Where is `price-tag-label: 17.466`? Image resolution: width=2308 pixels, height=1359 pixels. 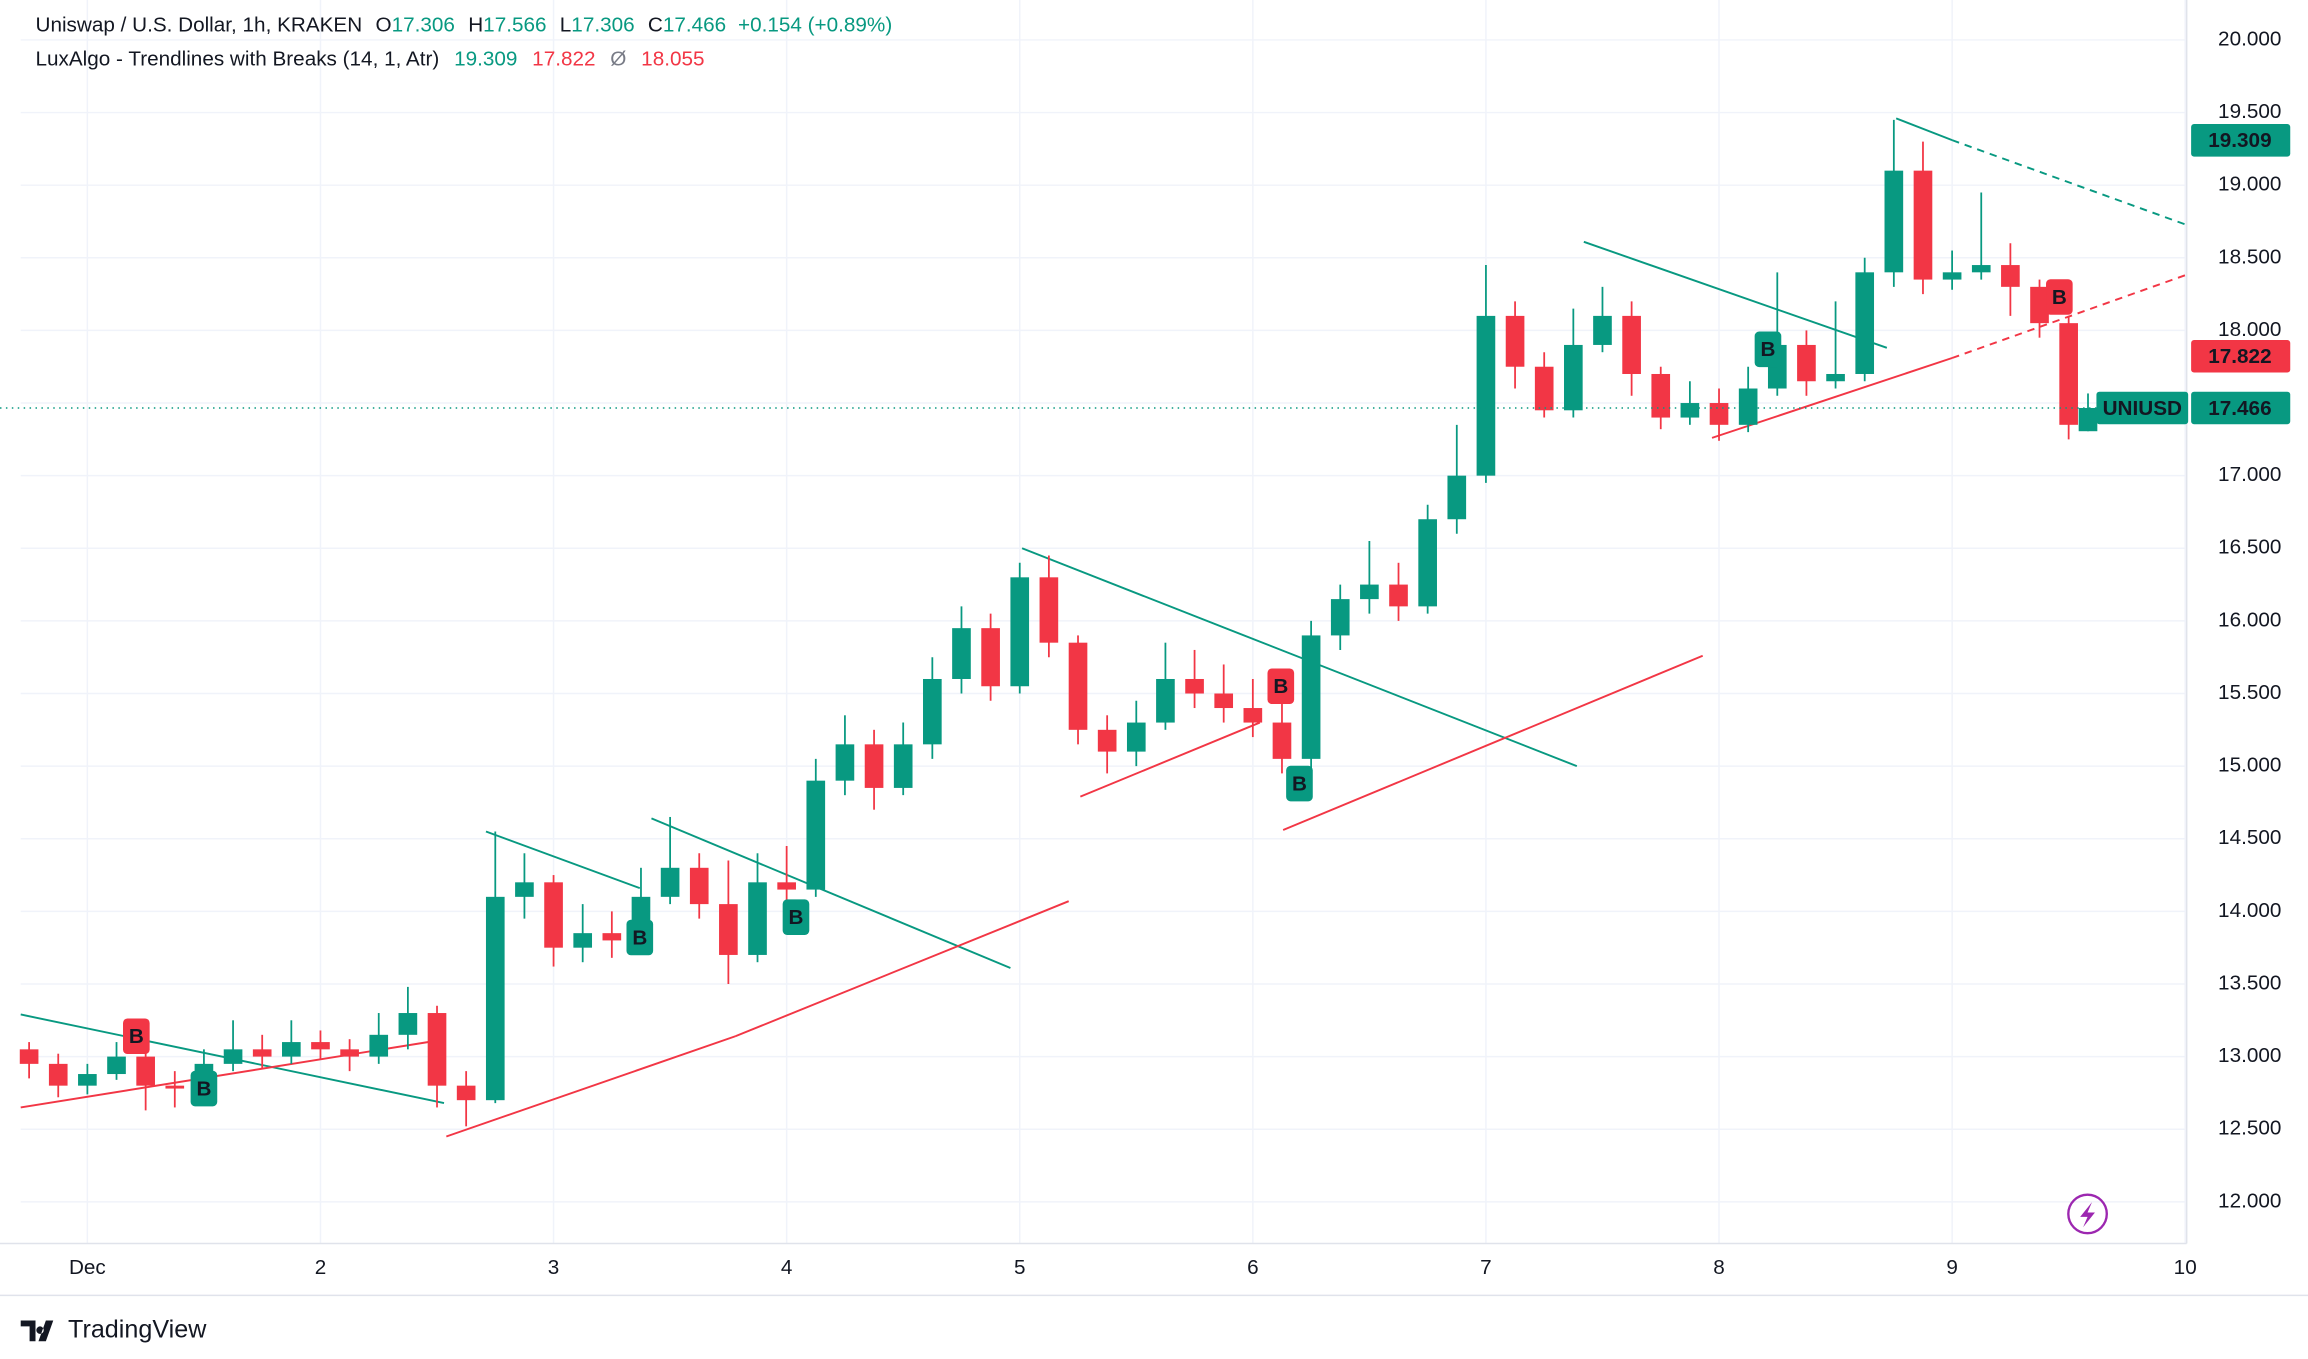
price-tag-label: 17.466 is located at coordinates (2239, 408).